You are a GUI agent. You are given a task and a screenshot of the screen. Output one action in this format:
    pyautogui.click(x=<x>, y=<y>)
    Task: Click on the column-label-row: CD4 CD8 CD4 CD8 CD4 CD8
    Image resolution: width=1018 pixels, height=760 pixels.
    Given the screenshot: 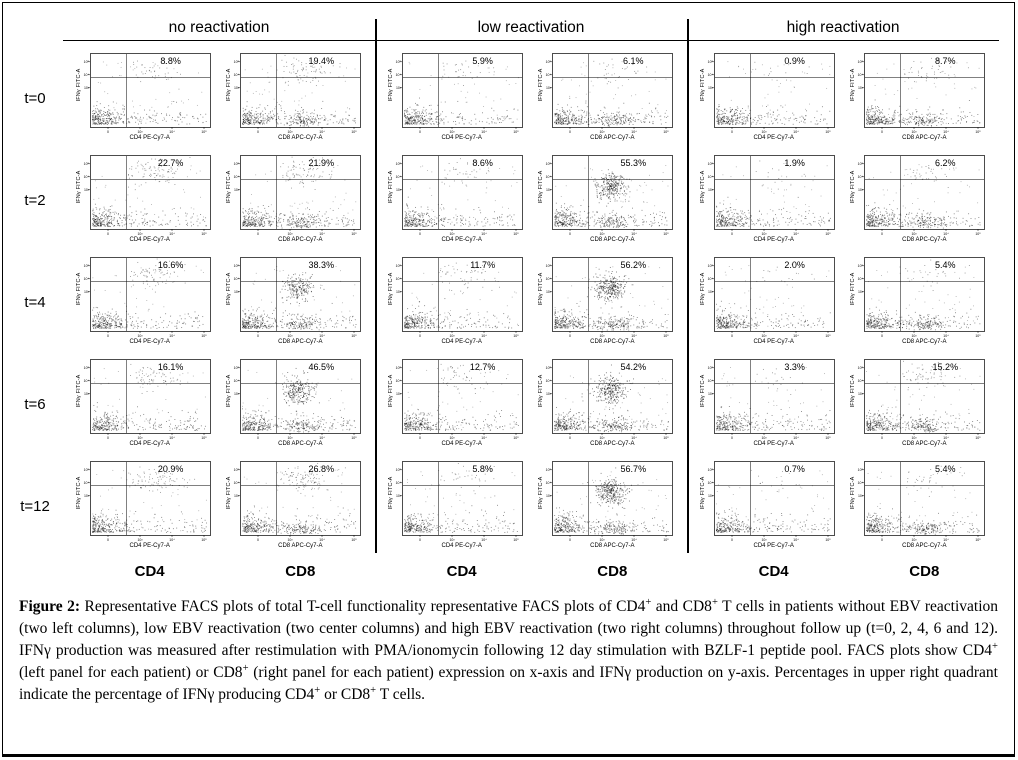 What is the action you would take?
    pyautogui.click(x=510, y=571)
    